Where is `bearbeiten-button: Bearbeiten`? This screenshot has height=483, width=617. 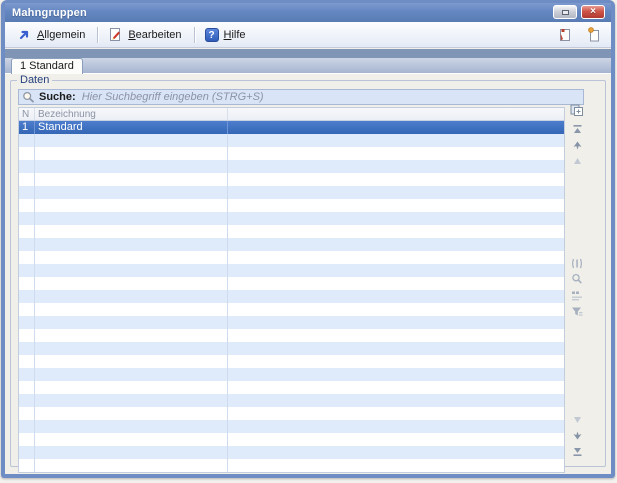
bearbeiten-button: Bearbeiten is located at coordinates (145, 34).